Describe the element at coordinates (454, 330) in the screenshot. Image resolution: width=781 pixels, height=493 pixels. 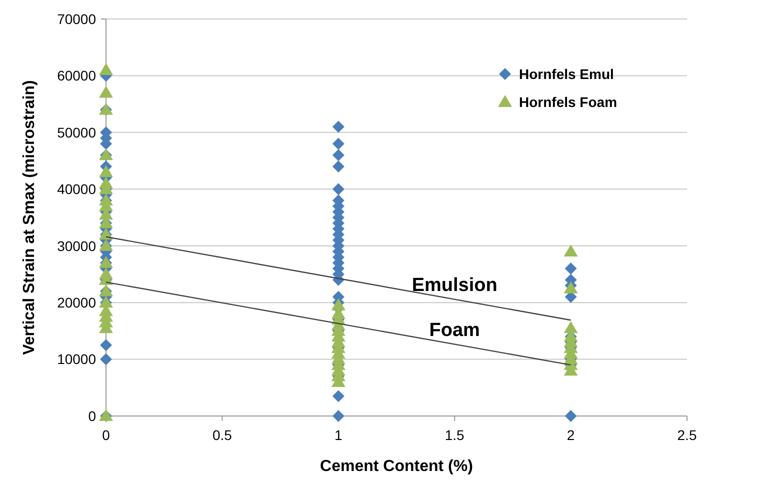
I see `series-label: Foam` at that location.